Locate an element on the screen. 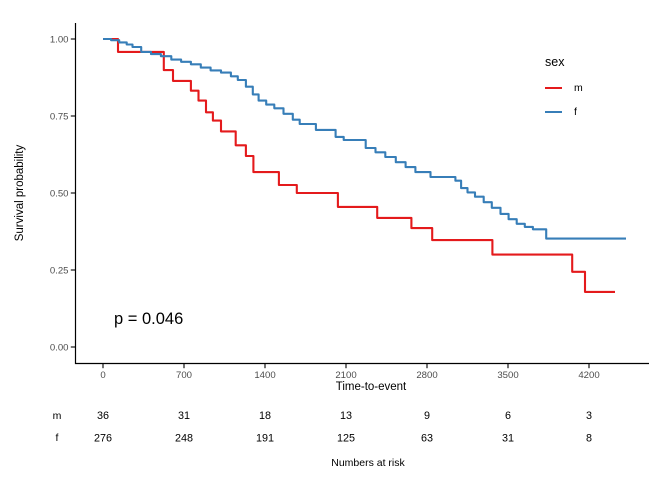  x-tick-label: 2100 is located at coordinates (345, 375).